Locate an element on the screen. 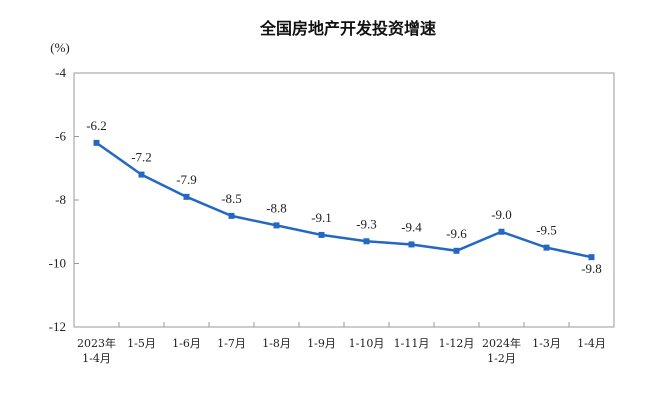 The image size is (655, 417). x-tick-label: 1-10月 is located at coordinates (367, 343).